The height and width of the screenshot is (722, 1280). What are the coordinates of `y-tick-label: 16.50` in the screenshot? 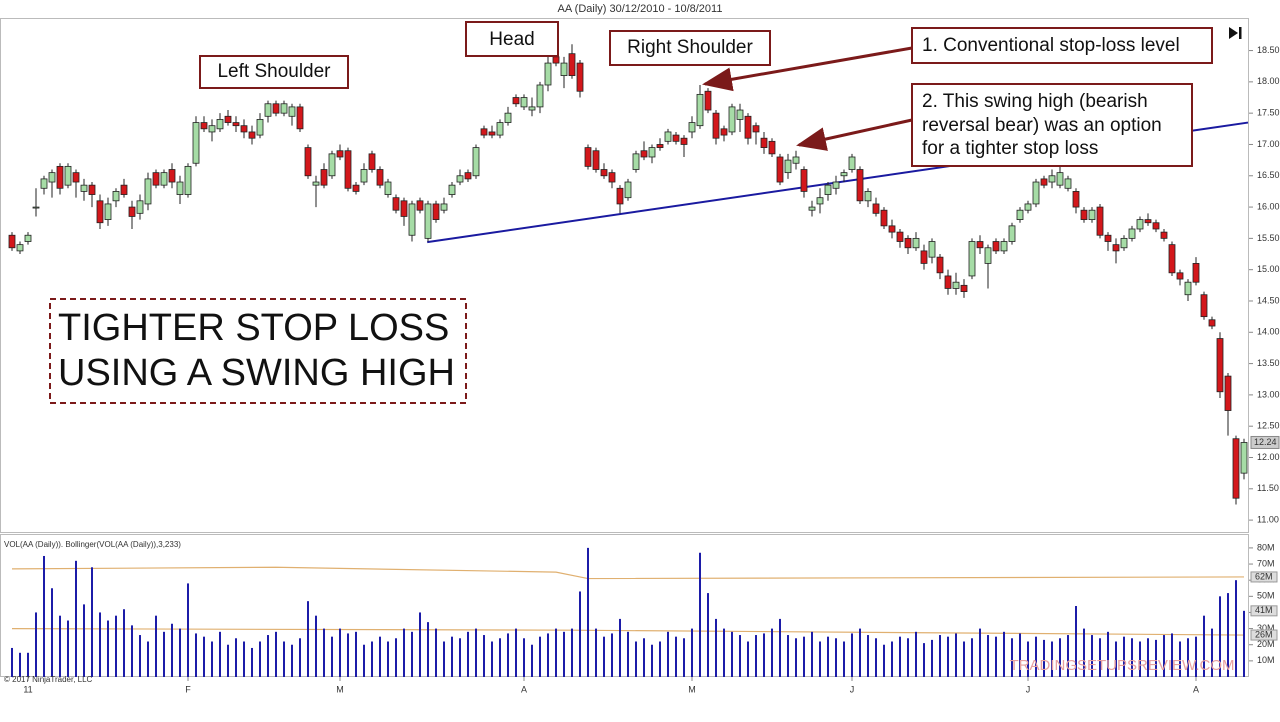 It's located at (1268, 175).